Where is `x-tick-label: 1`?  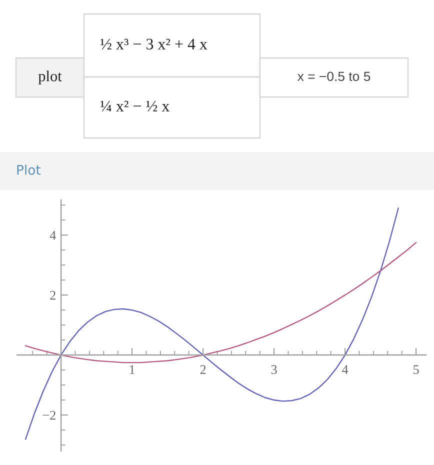
x-tick-label: 1 is located at coordinates (132, 369).